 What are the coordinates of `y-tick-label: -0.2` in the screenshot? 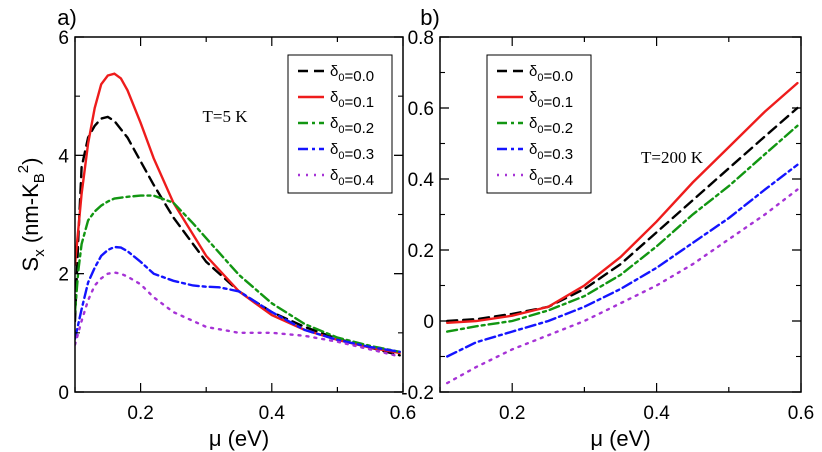 It's located at (417, 393).